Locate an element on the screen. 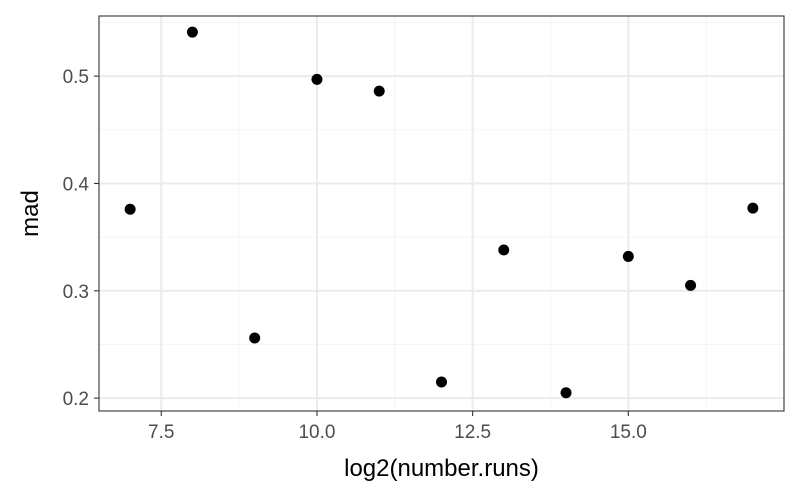 The image size is (800, 500). x-axis-ticks: 7.5 10.0 12.5 15.0 is located at coordinates (397, 427).